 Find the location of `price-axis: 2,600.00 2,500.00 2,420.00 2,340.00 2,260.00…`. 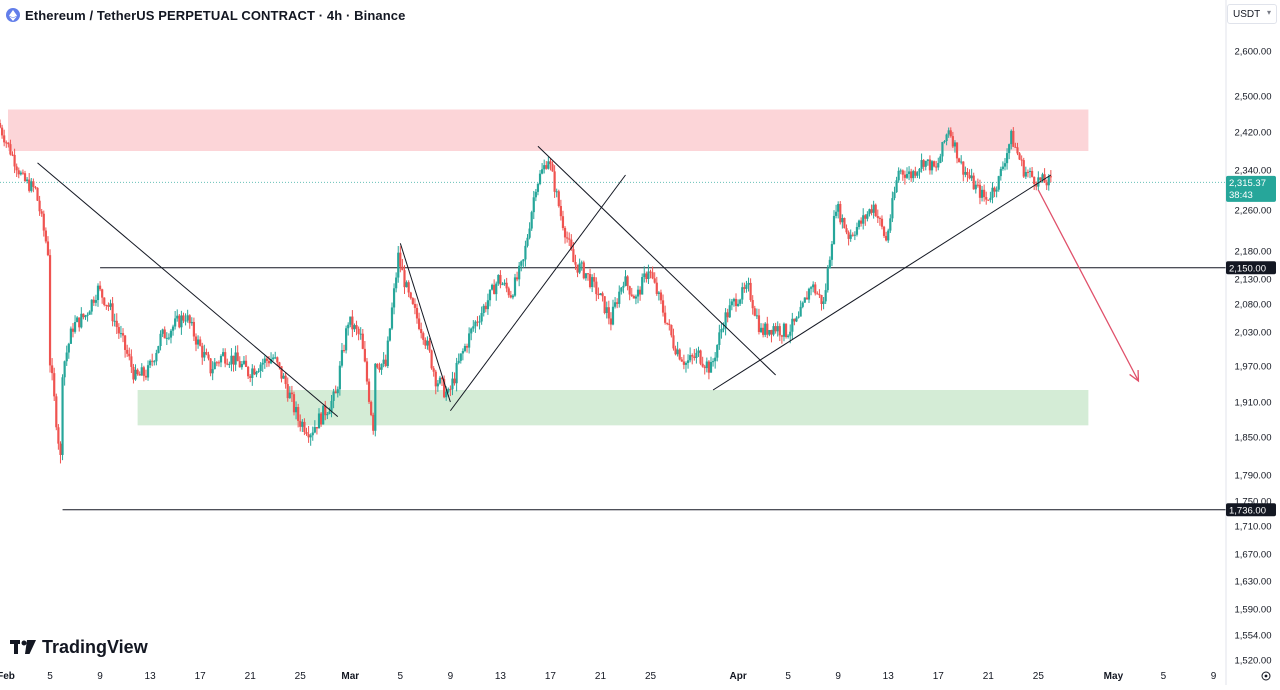

price-axis: 2,600.00 2,500.00 2,420.00 2,340.00 2,260.00… is located at coordinates (1248, 342).